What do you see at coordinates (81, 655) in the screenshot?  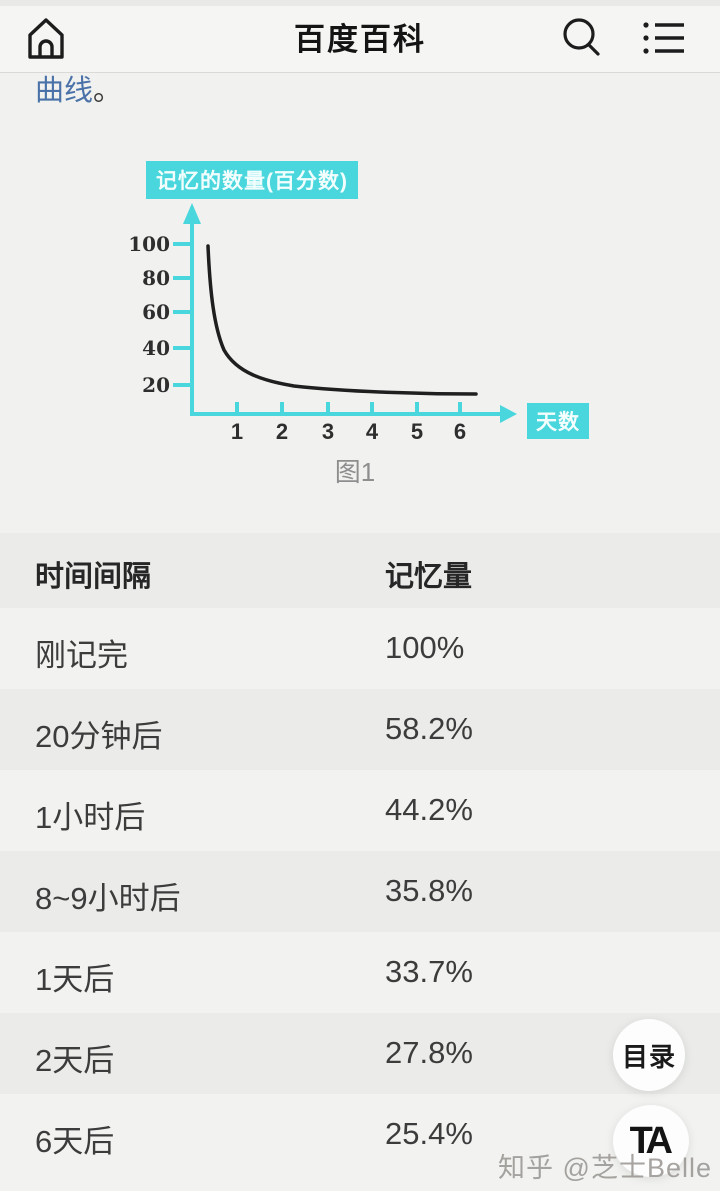 I see `cell-interval: 刚记完` at bounding box center [81, 655].